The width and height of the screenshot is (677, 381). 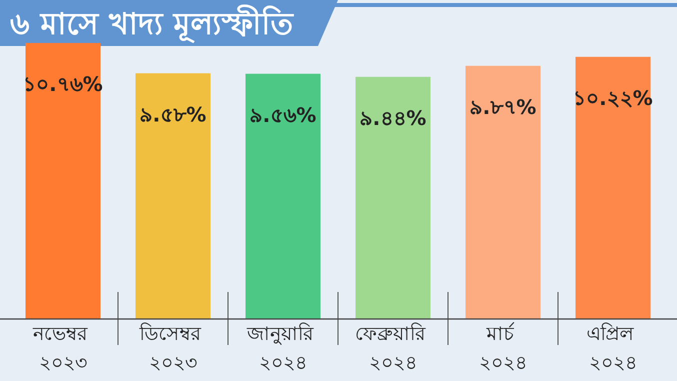 What do you see at coordinates (170, 348) in the screenshot?
I see `x-tick-label: ডিসেম্বর ২০২৩` at bounding box center [170, 348].